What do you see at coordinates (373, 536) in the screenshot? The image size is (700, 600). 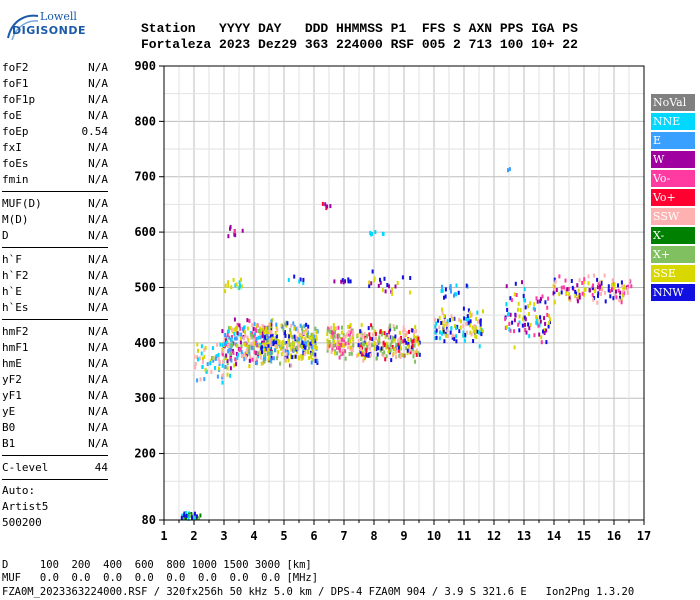 I see `x-tick-label: 8` at bounding box center [373, 536].